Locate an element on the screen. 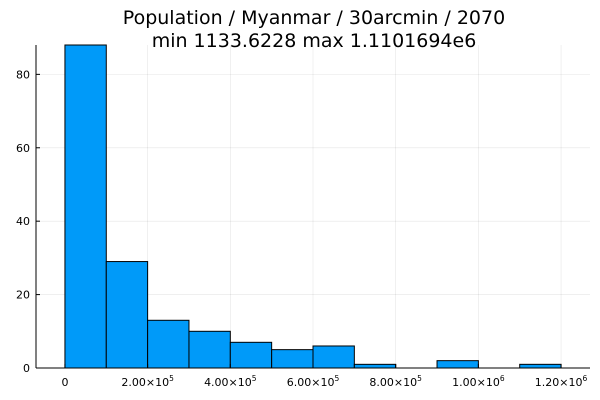  x-tick-label: 1.00×10⁶ is located at coordinates (478, 381).